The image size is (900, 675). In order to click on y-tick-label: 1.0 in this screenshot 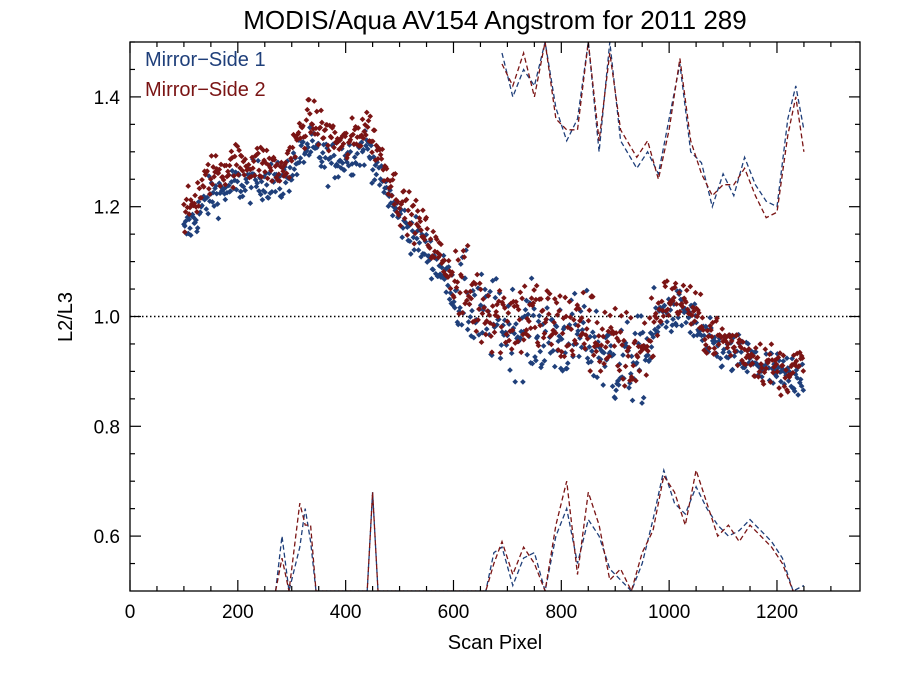, I will do `click(107, 318)`.